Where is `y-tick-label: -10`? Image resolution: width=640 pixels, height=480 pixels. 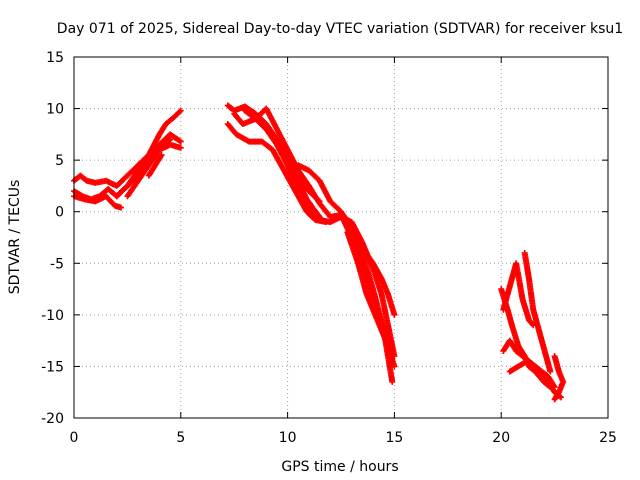
y-tick-label: -10 is located at coordinates (52, 316).